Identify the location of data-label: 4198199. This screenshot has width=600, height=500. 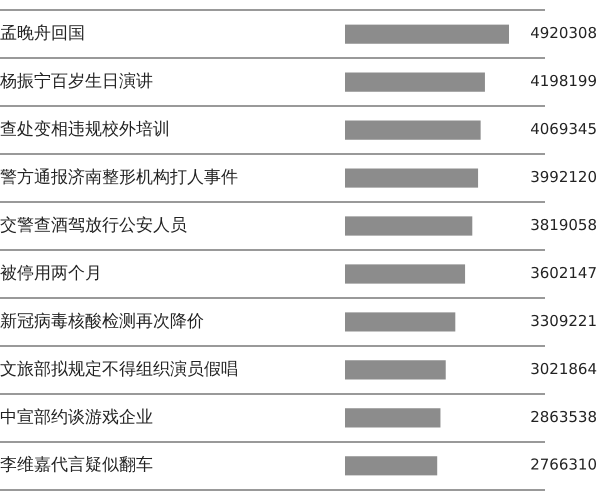
(563, 81).